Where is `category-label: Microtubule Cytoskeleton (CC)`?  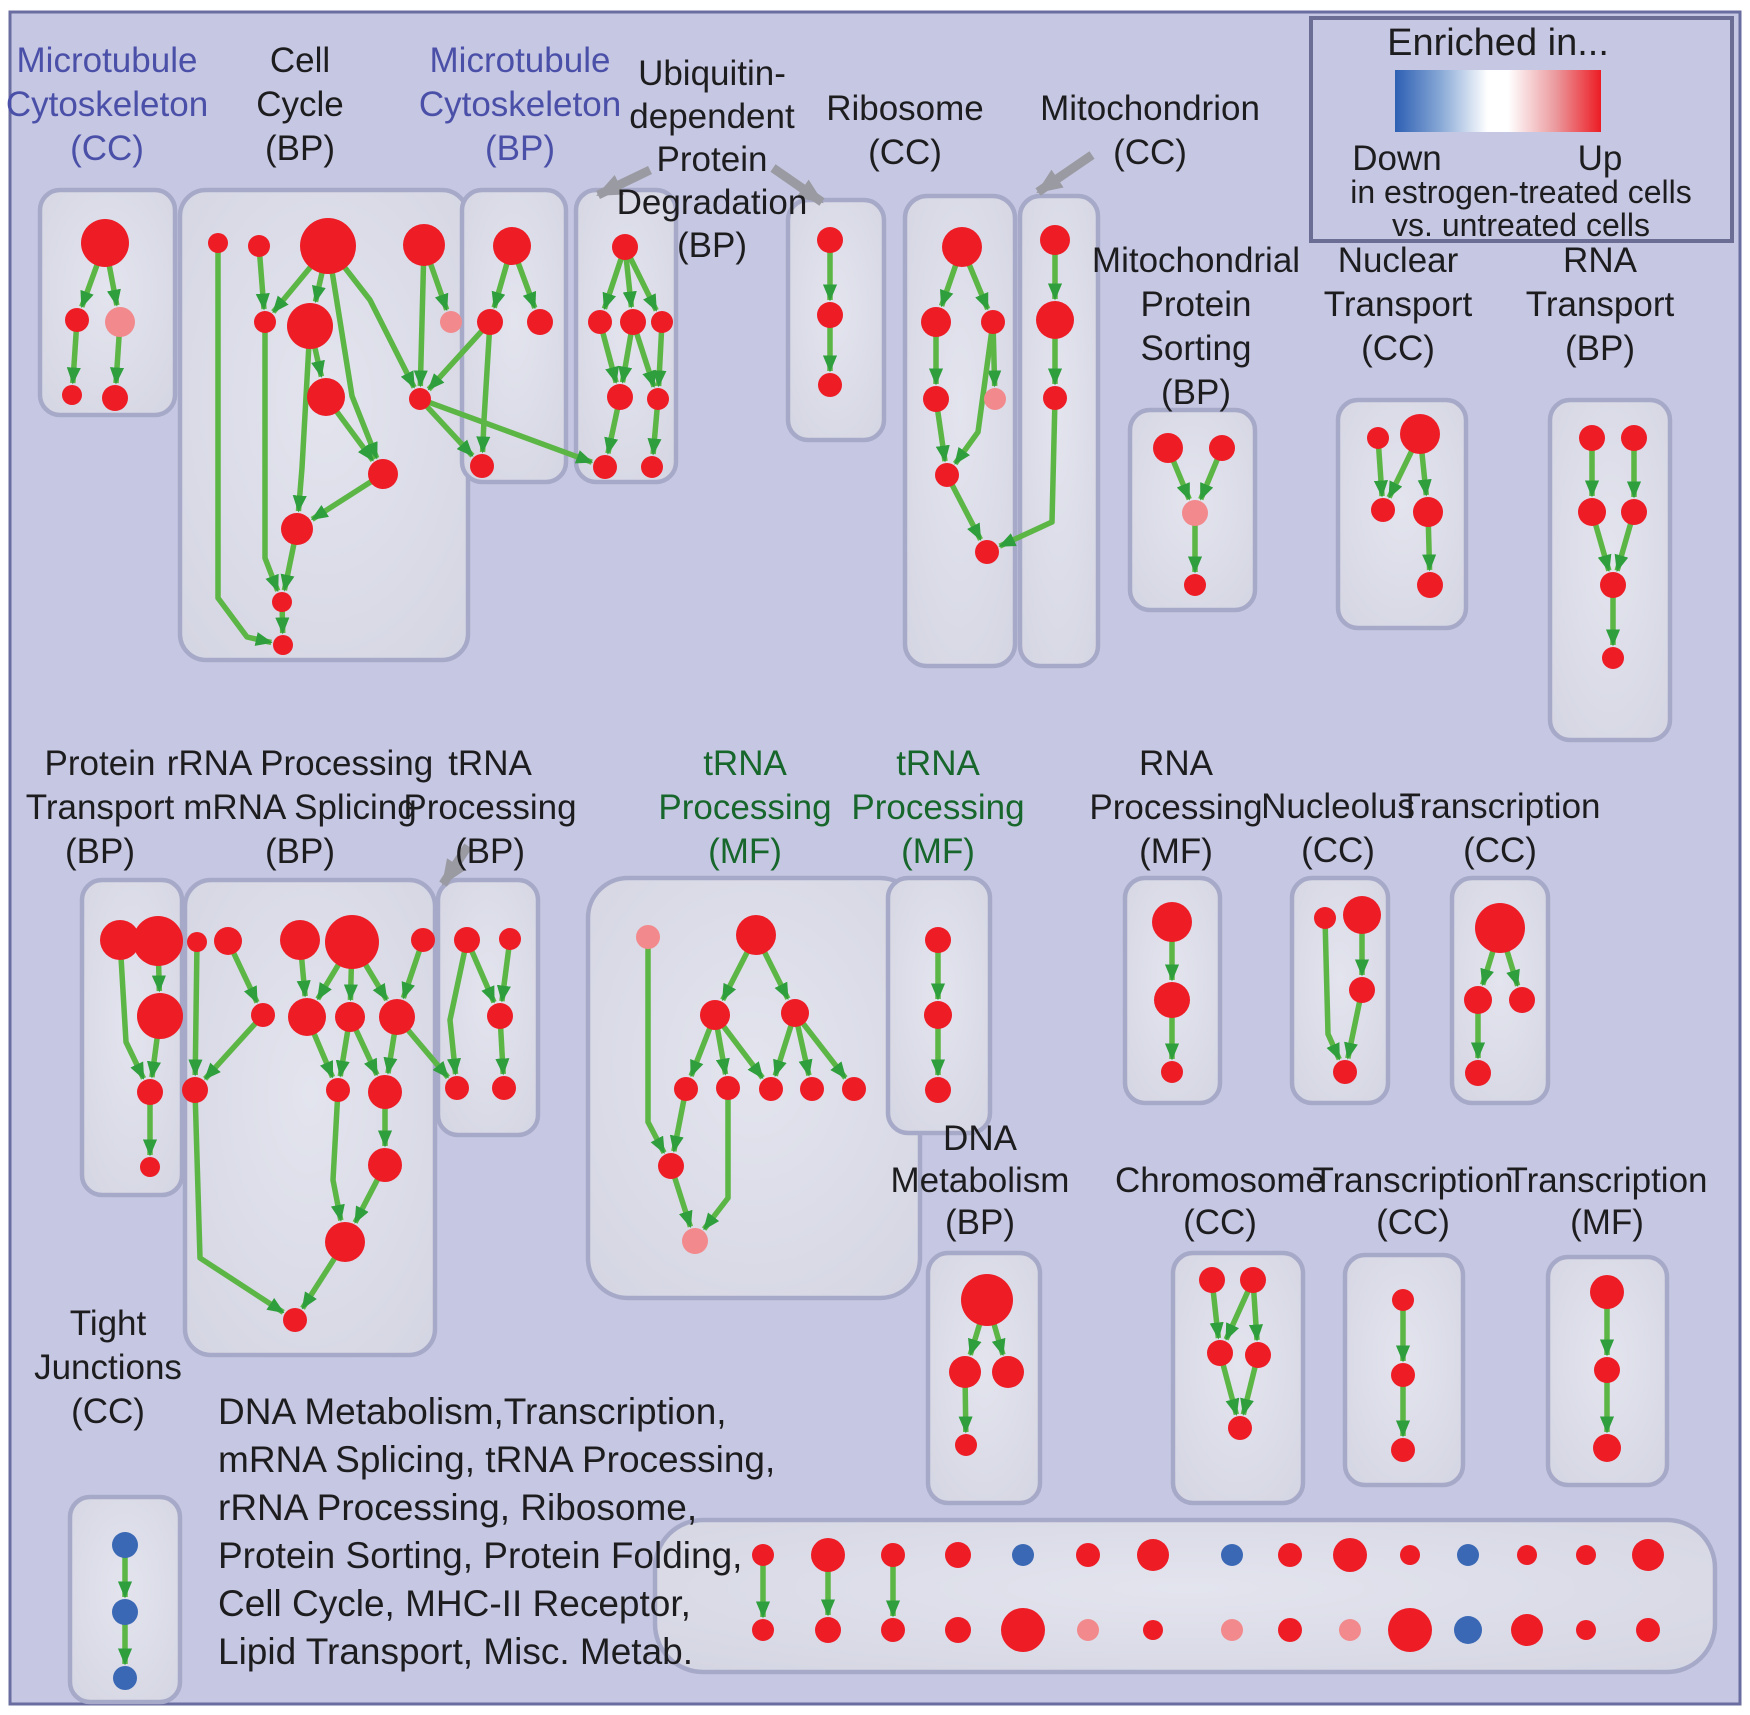 category-label: Microtubule Cytoskeleton (CC) is located at coordinates (107, 104).